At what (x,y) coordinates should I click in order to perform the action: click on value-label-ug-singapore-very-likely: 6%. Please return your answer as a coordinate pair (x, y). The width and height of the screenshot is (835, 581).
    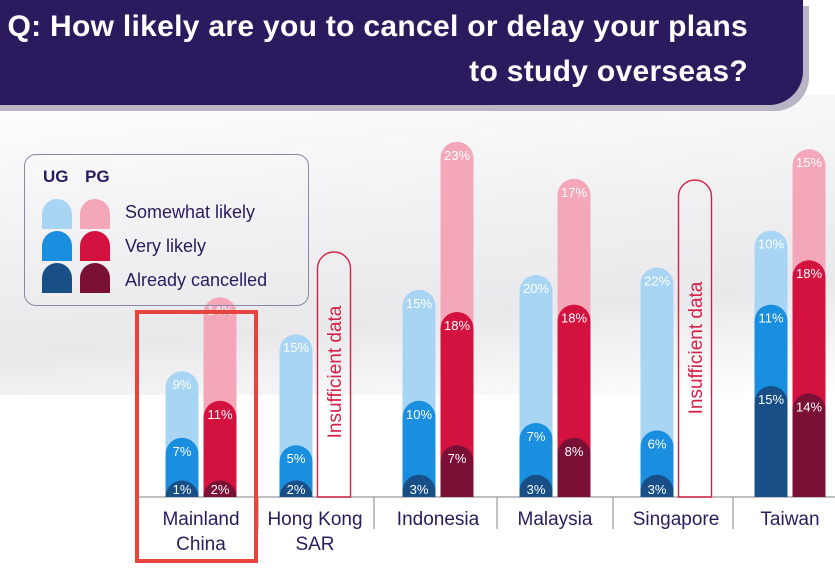
    Looking at the image, I should click on (657, 443).